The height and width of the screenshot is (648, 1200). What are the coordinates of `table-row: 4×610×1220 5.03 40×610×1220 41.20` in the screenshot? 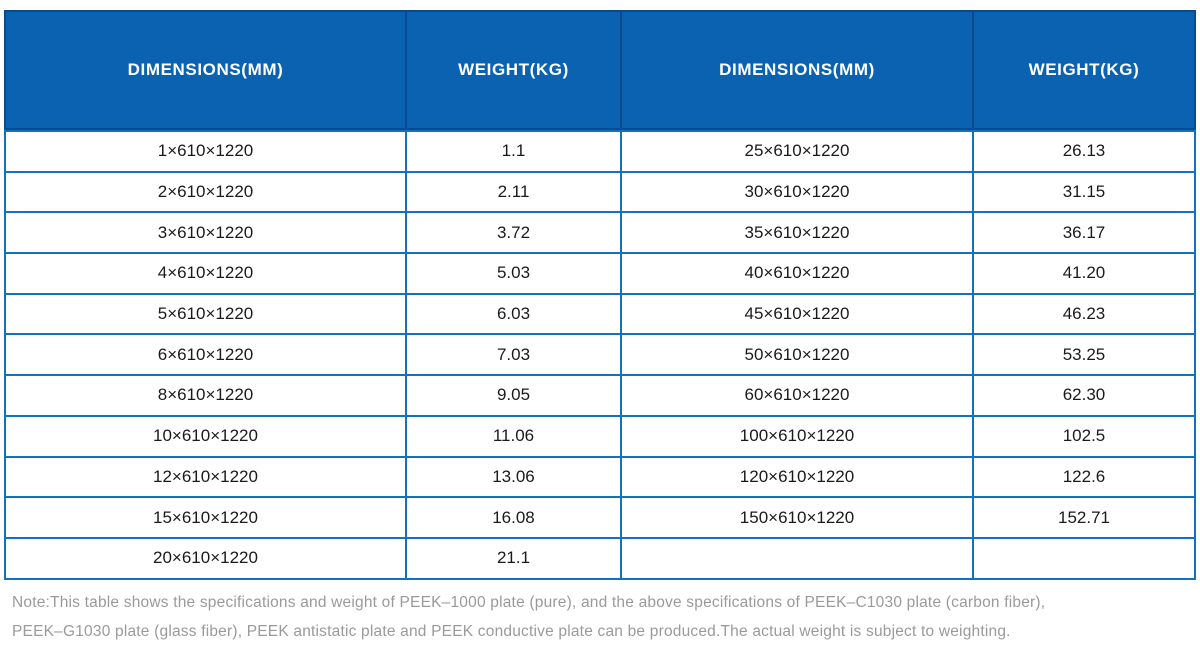 It's located at (600, 274).